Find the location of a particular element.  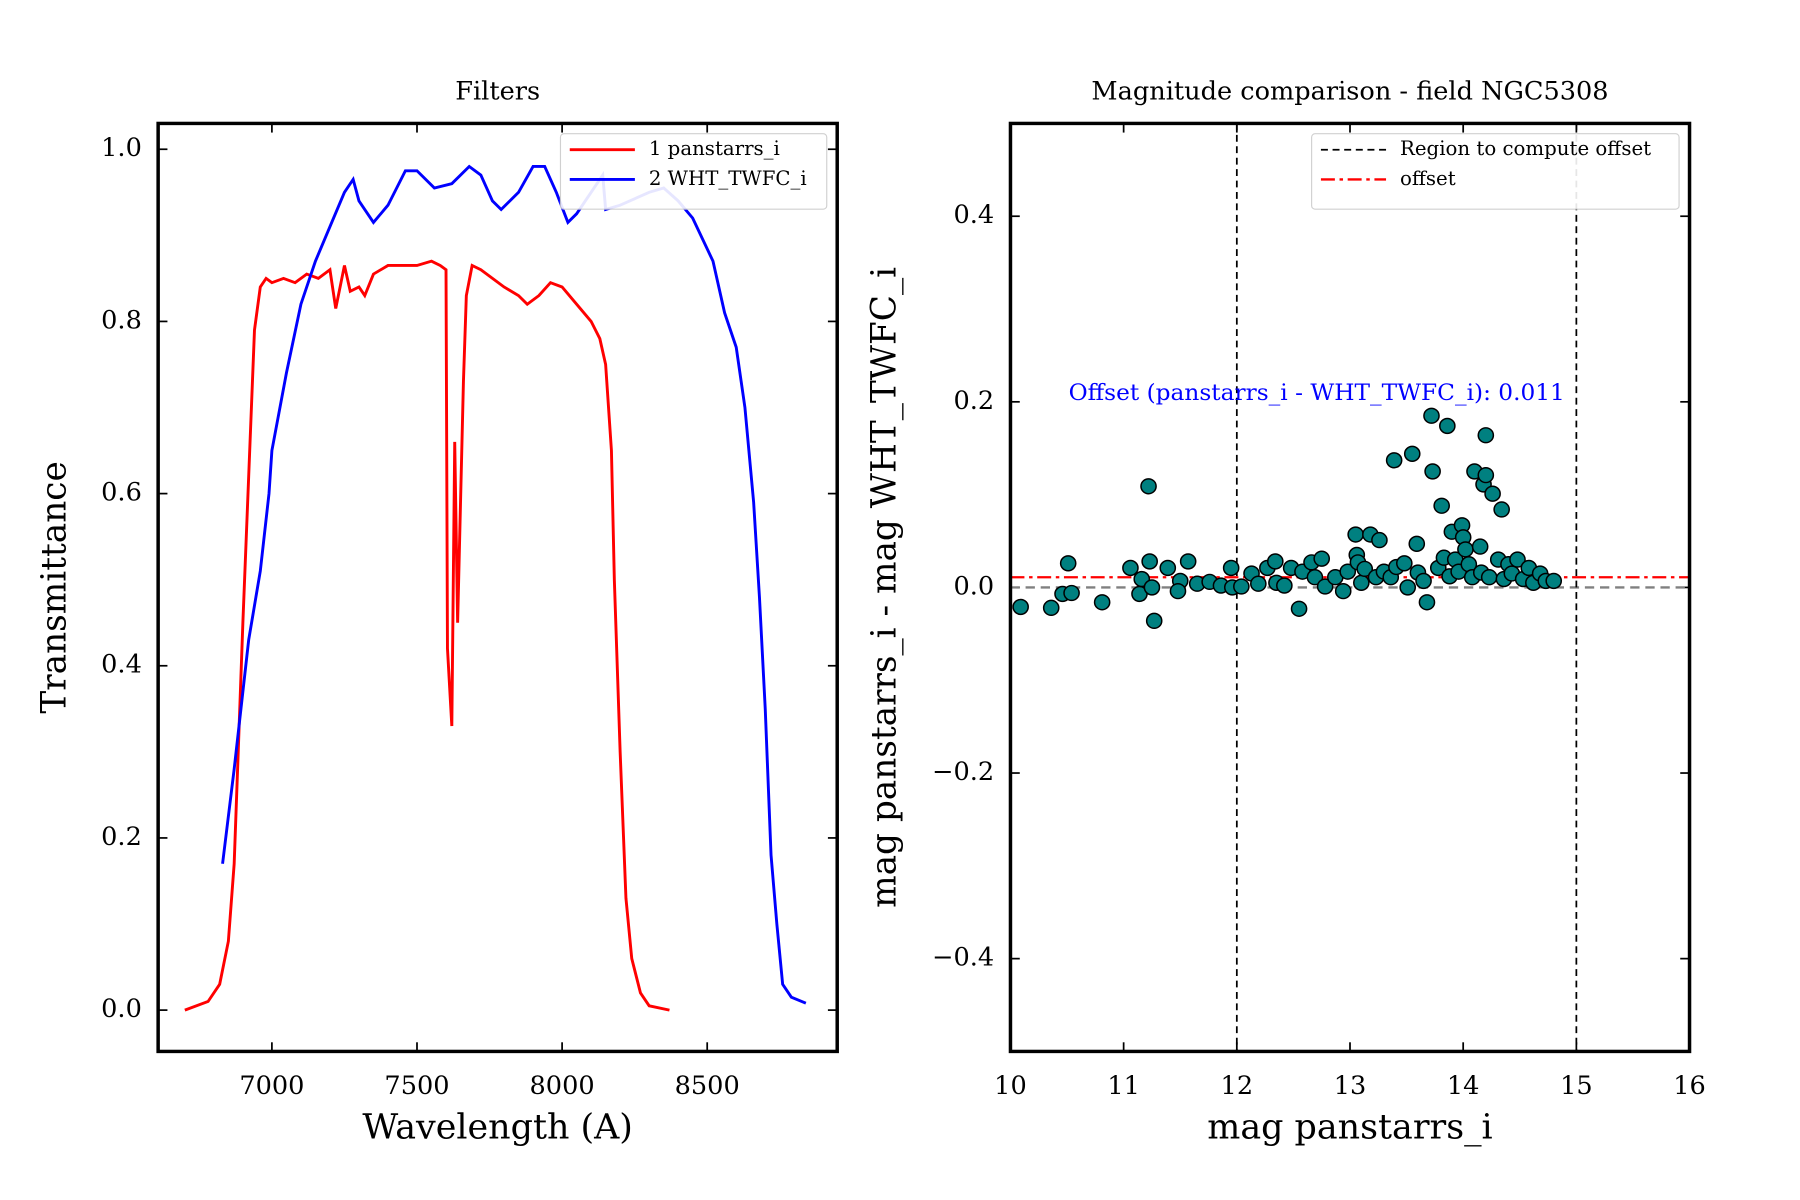

legend-label: 1 panstarrs_i is located at coordinates (714, 148).